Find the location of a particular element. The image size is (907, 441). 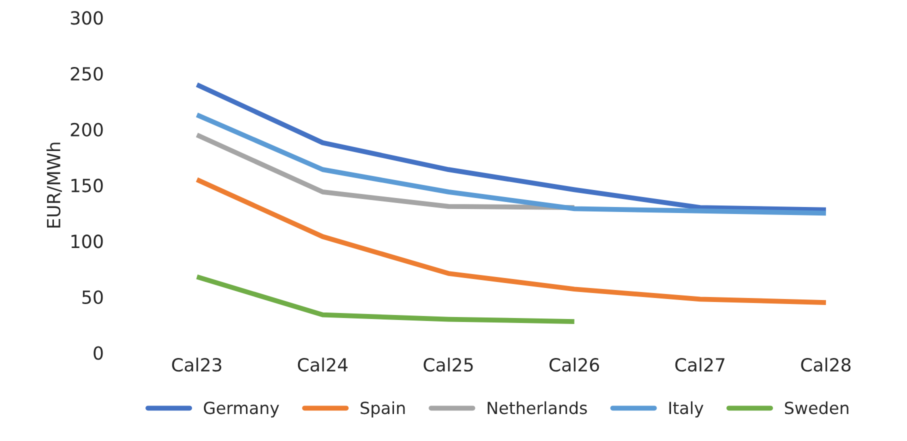

x-tick-label: Cal26 is located at coordinates (575, 365).